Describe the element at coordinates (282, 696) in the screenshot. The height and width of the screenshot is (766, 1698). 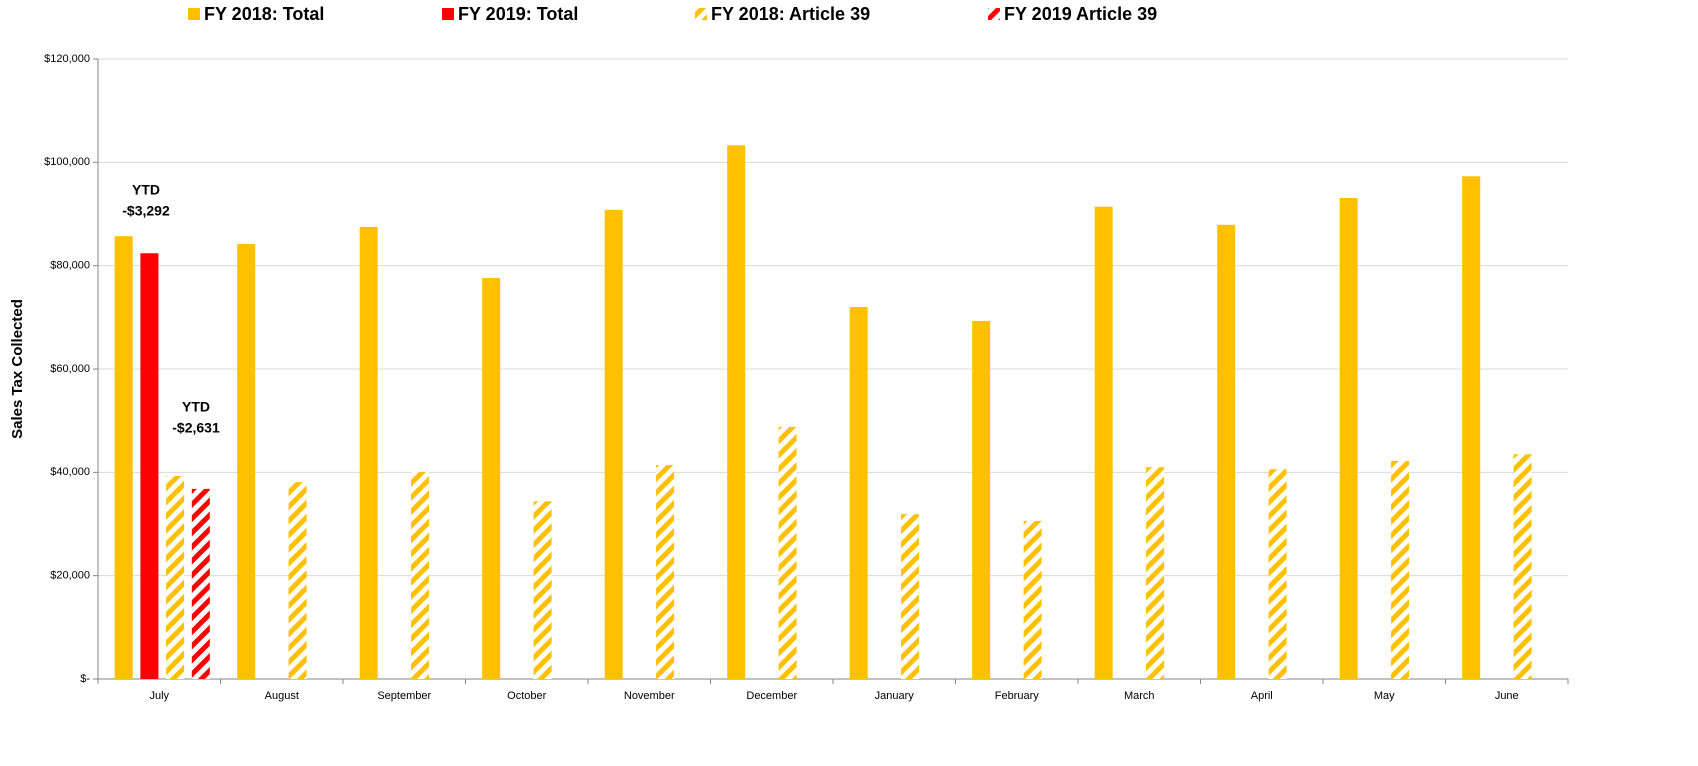
I see `x-tick-label: August` at that location.